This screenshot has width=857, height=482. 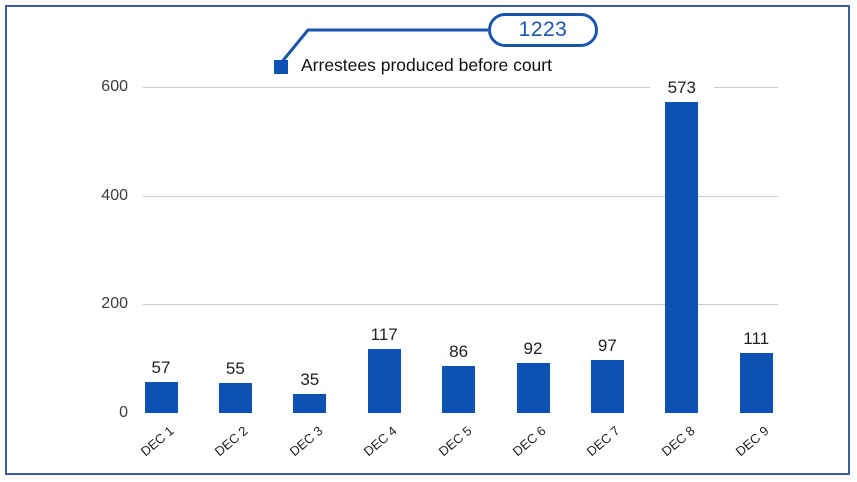 I want to click on y-axis-tick-label: 200, so click(x=114, y=304).